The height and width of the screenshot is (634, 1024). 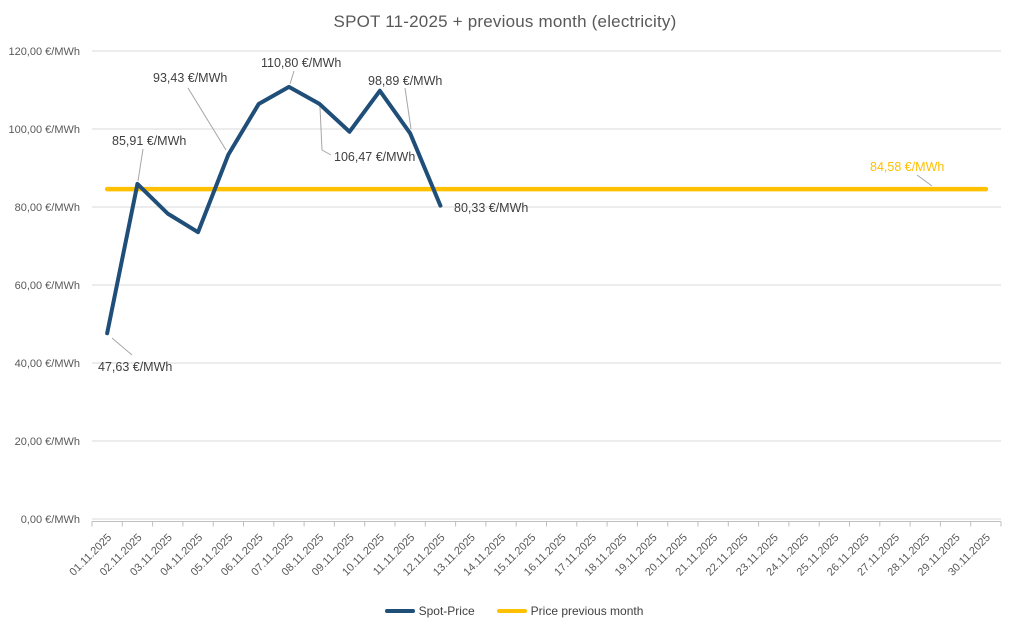 What do you see at coordinates (301, 63) in the screenshot?
I see `data-label: 110,80 €/MWh` at bounding box center [301, 63].